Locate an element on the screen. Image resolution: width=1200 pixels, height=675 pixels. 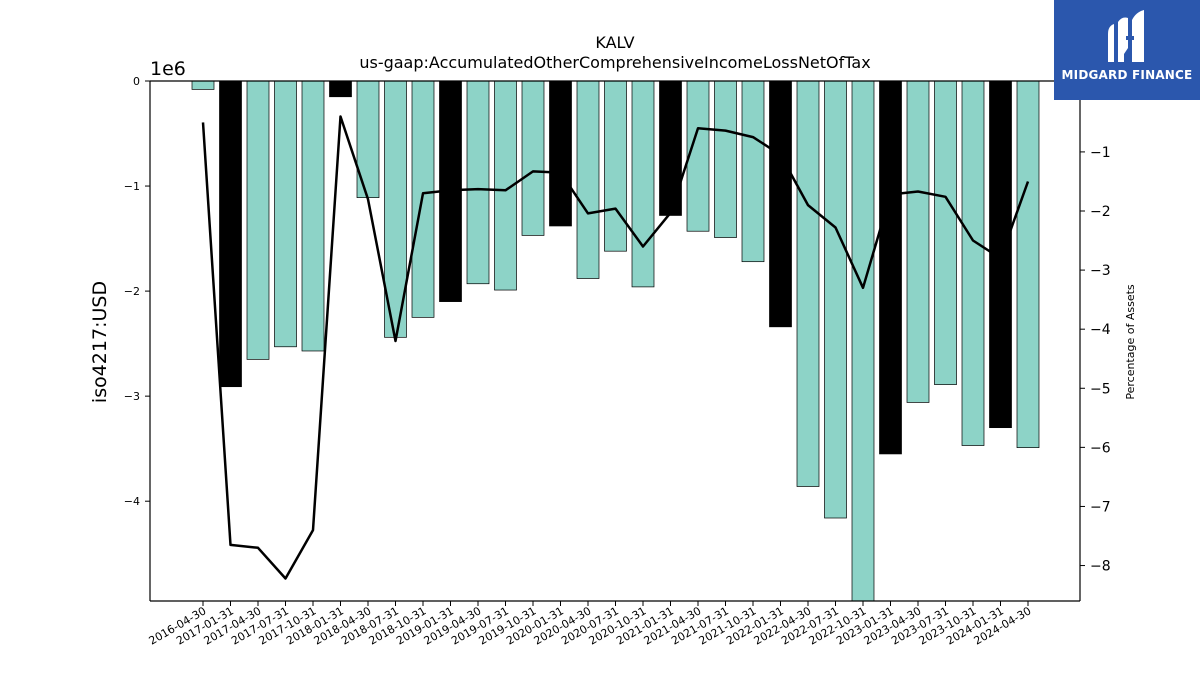
y-offset-label: 1e6 is located at coordinates (168, 69).